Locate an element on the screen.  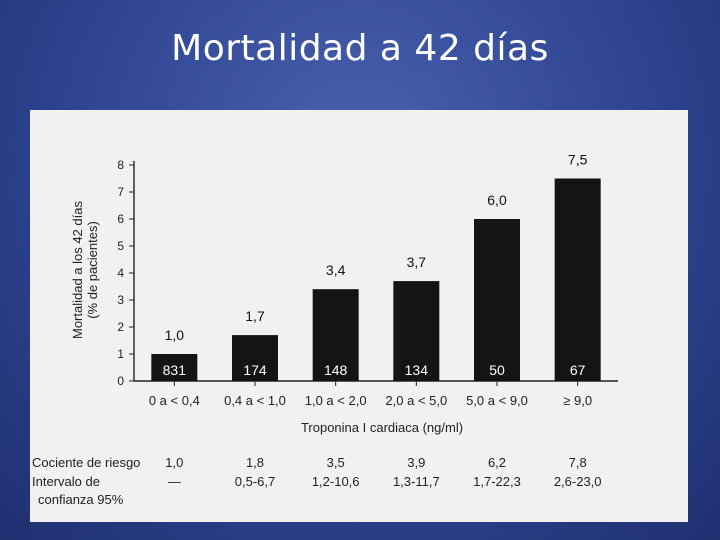
y-tick-label: 1 is located at coordinates (120, 354).